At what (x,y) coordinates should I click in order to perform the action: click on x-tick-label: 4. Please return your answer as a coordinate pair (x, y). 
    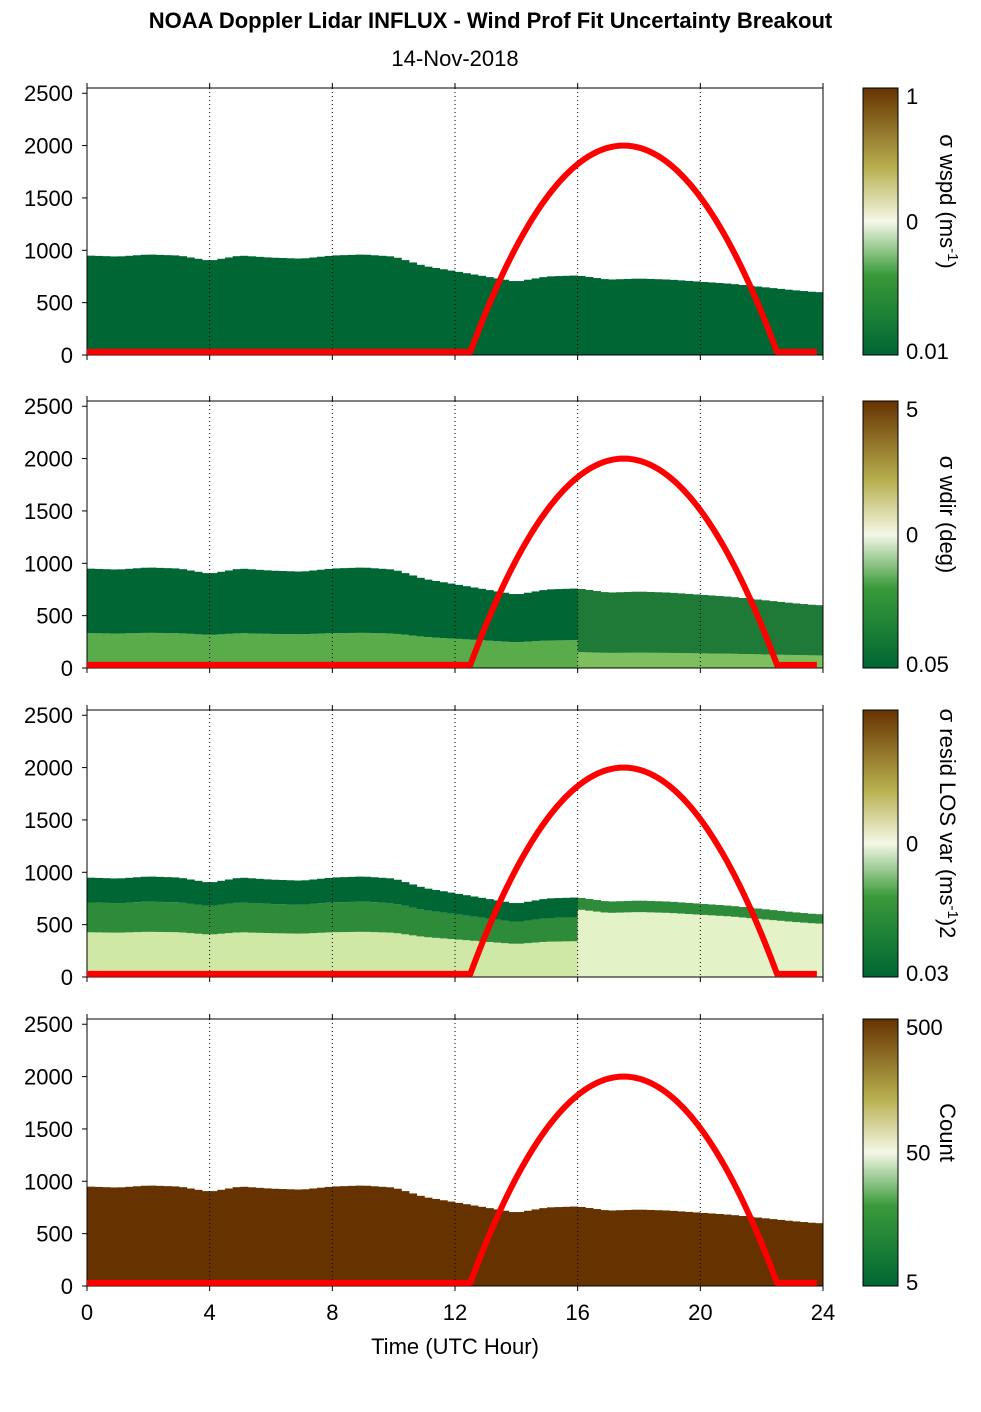
    Looking at the image, I should click on (210, 1312).